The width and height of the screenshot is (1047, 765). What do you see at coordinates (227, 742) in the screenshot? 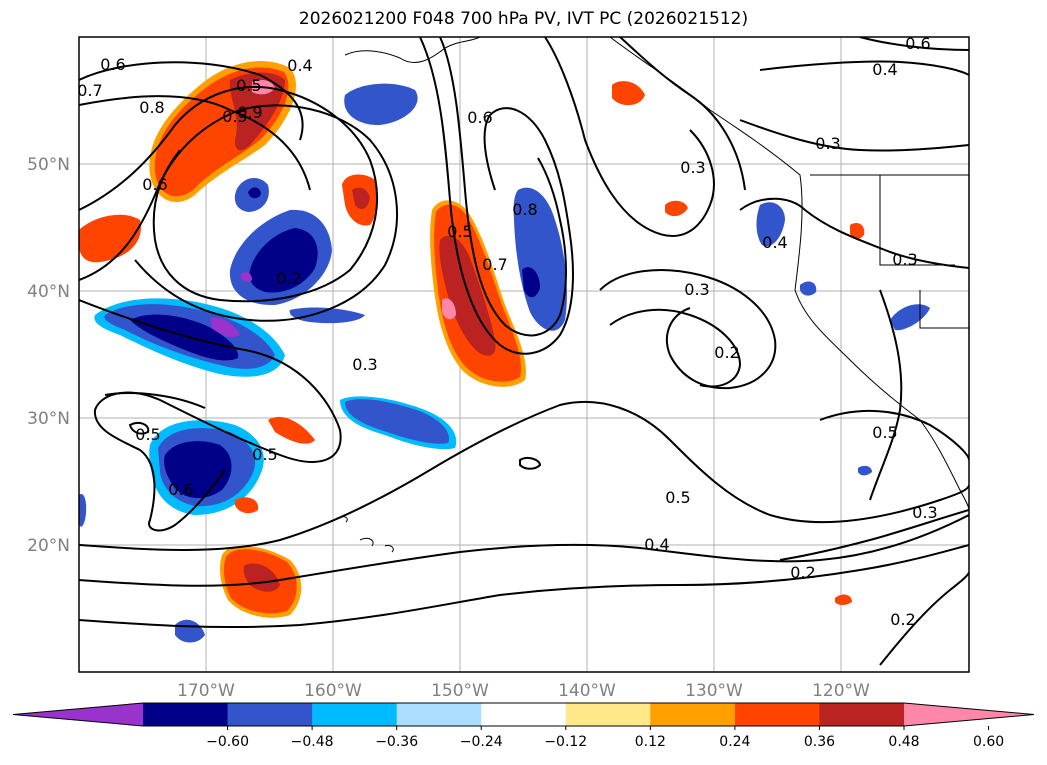
I see `colorbar-tick-label: −0.60` at bounding box center [227, 742].